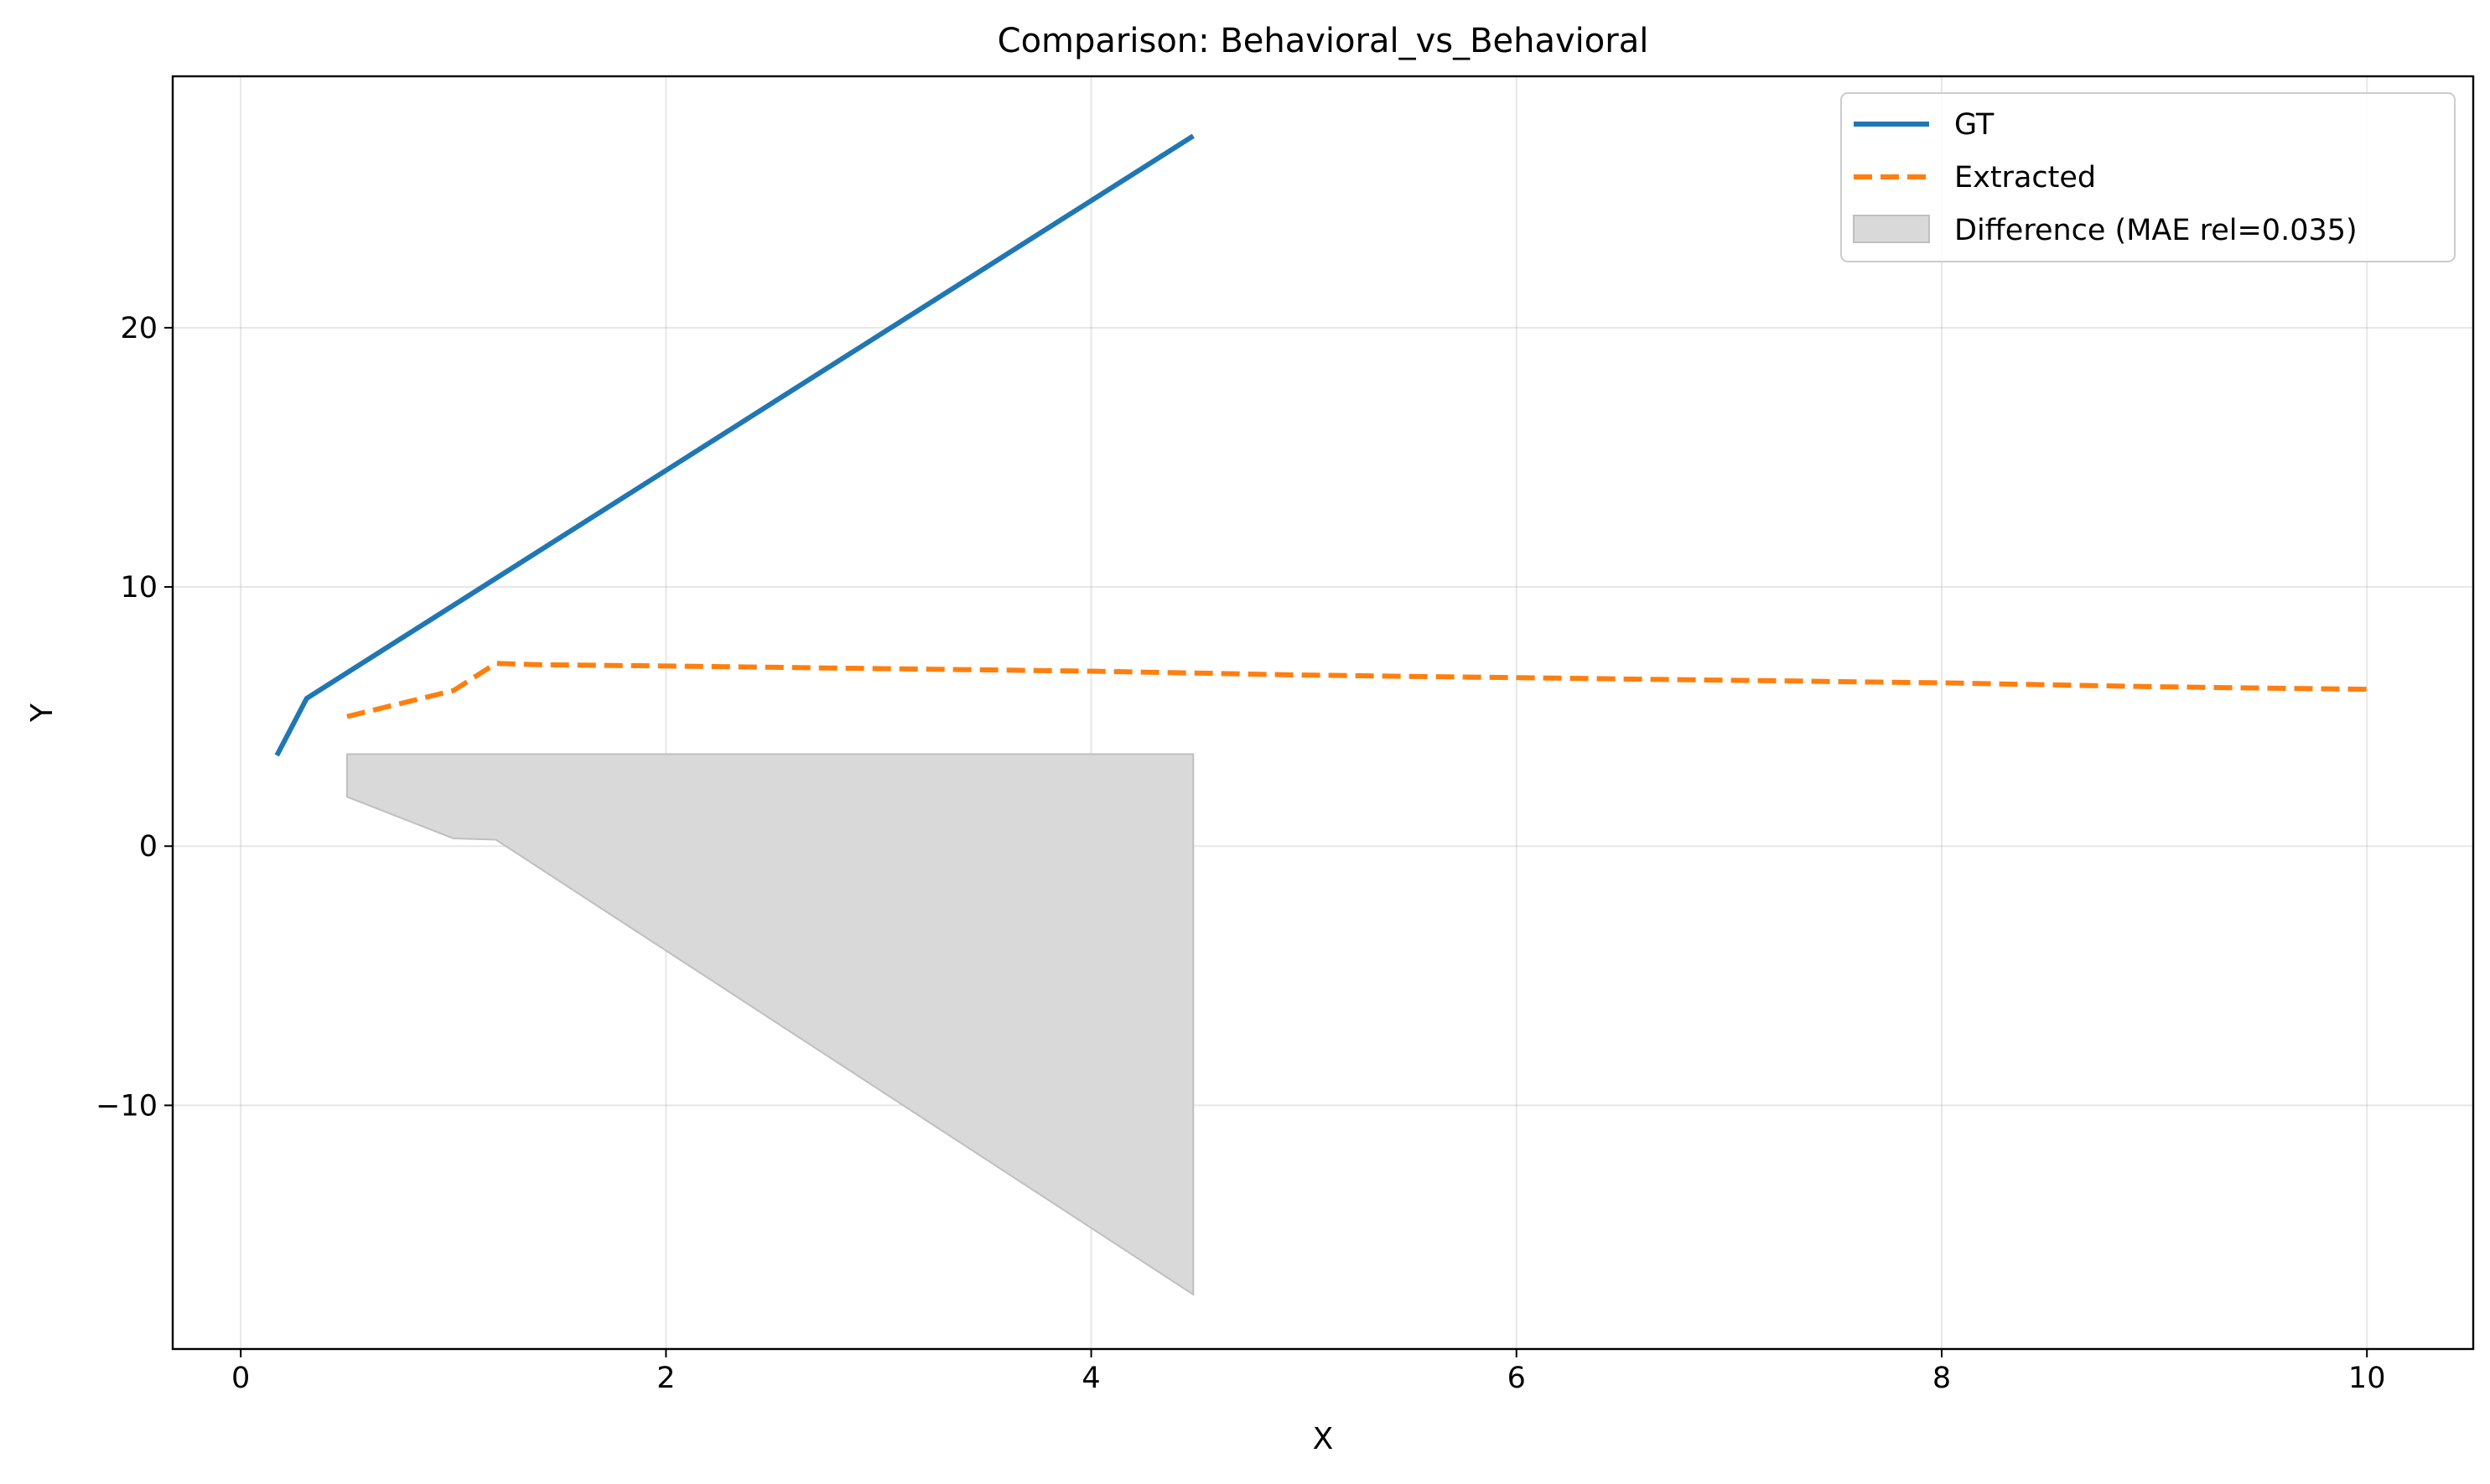 The image size is (2490, 1484). Describe the element at coordinates (665, 1378) in the screenshot. I see `x-tick-label: 2` at that location.